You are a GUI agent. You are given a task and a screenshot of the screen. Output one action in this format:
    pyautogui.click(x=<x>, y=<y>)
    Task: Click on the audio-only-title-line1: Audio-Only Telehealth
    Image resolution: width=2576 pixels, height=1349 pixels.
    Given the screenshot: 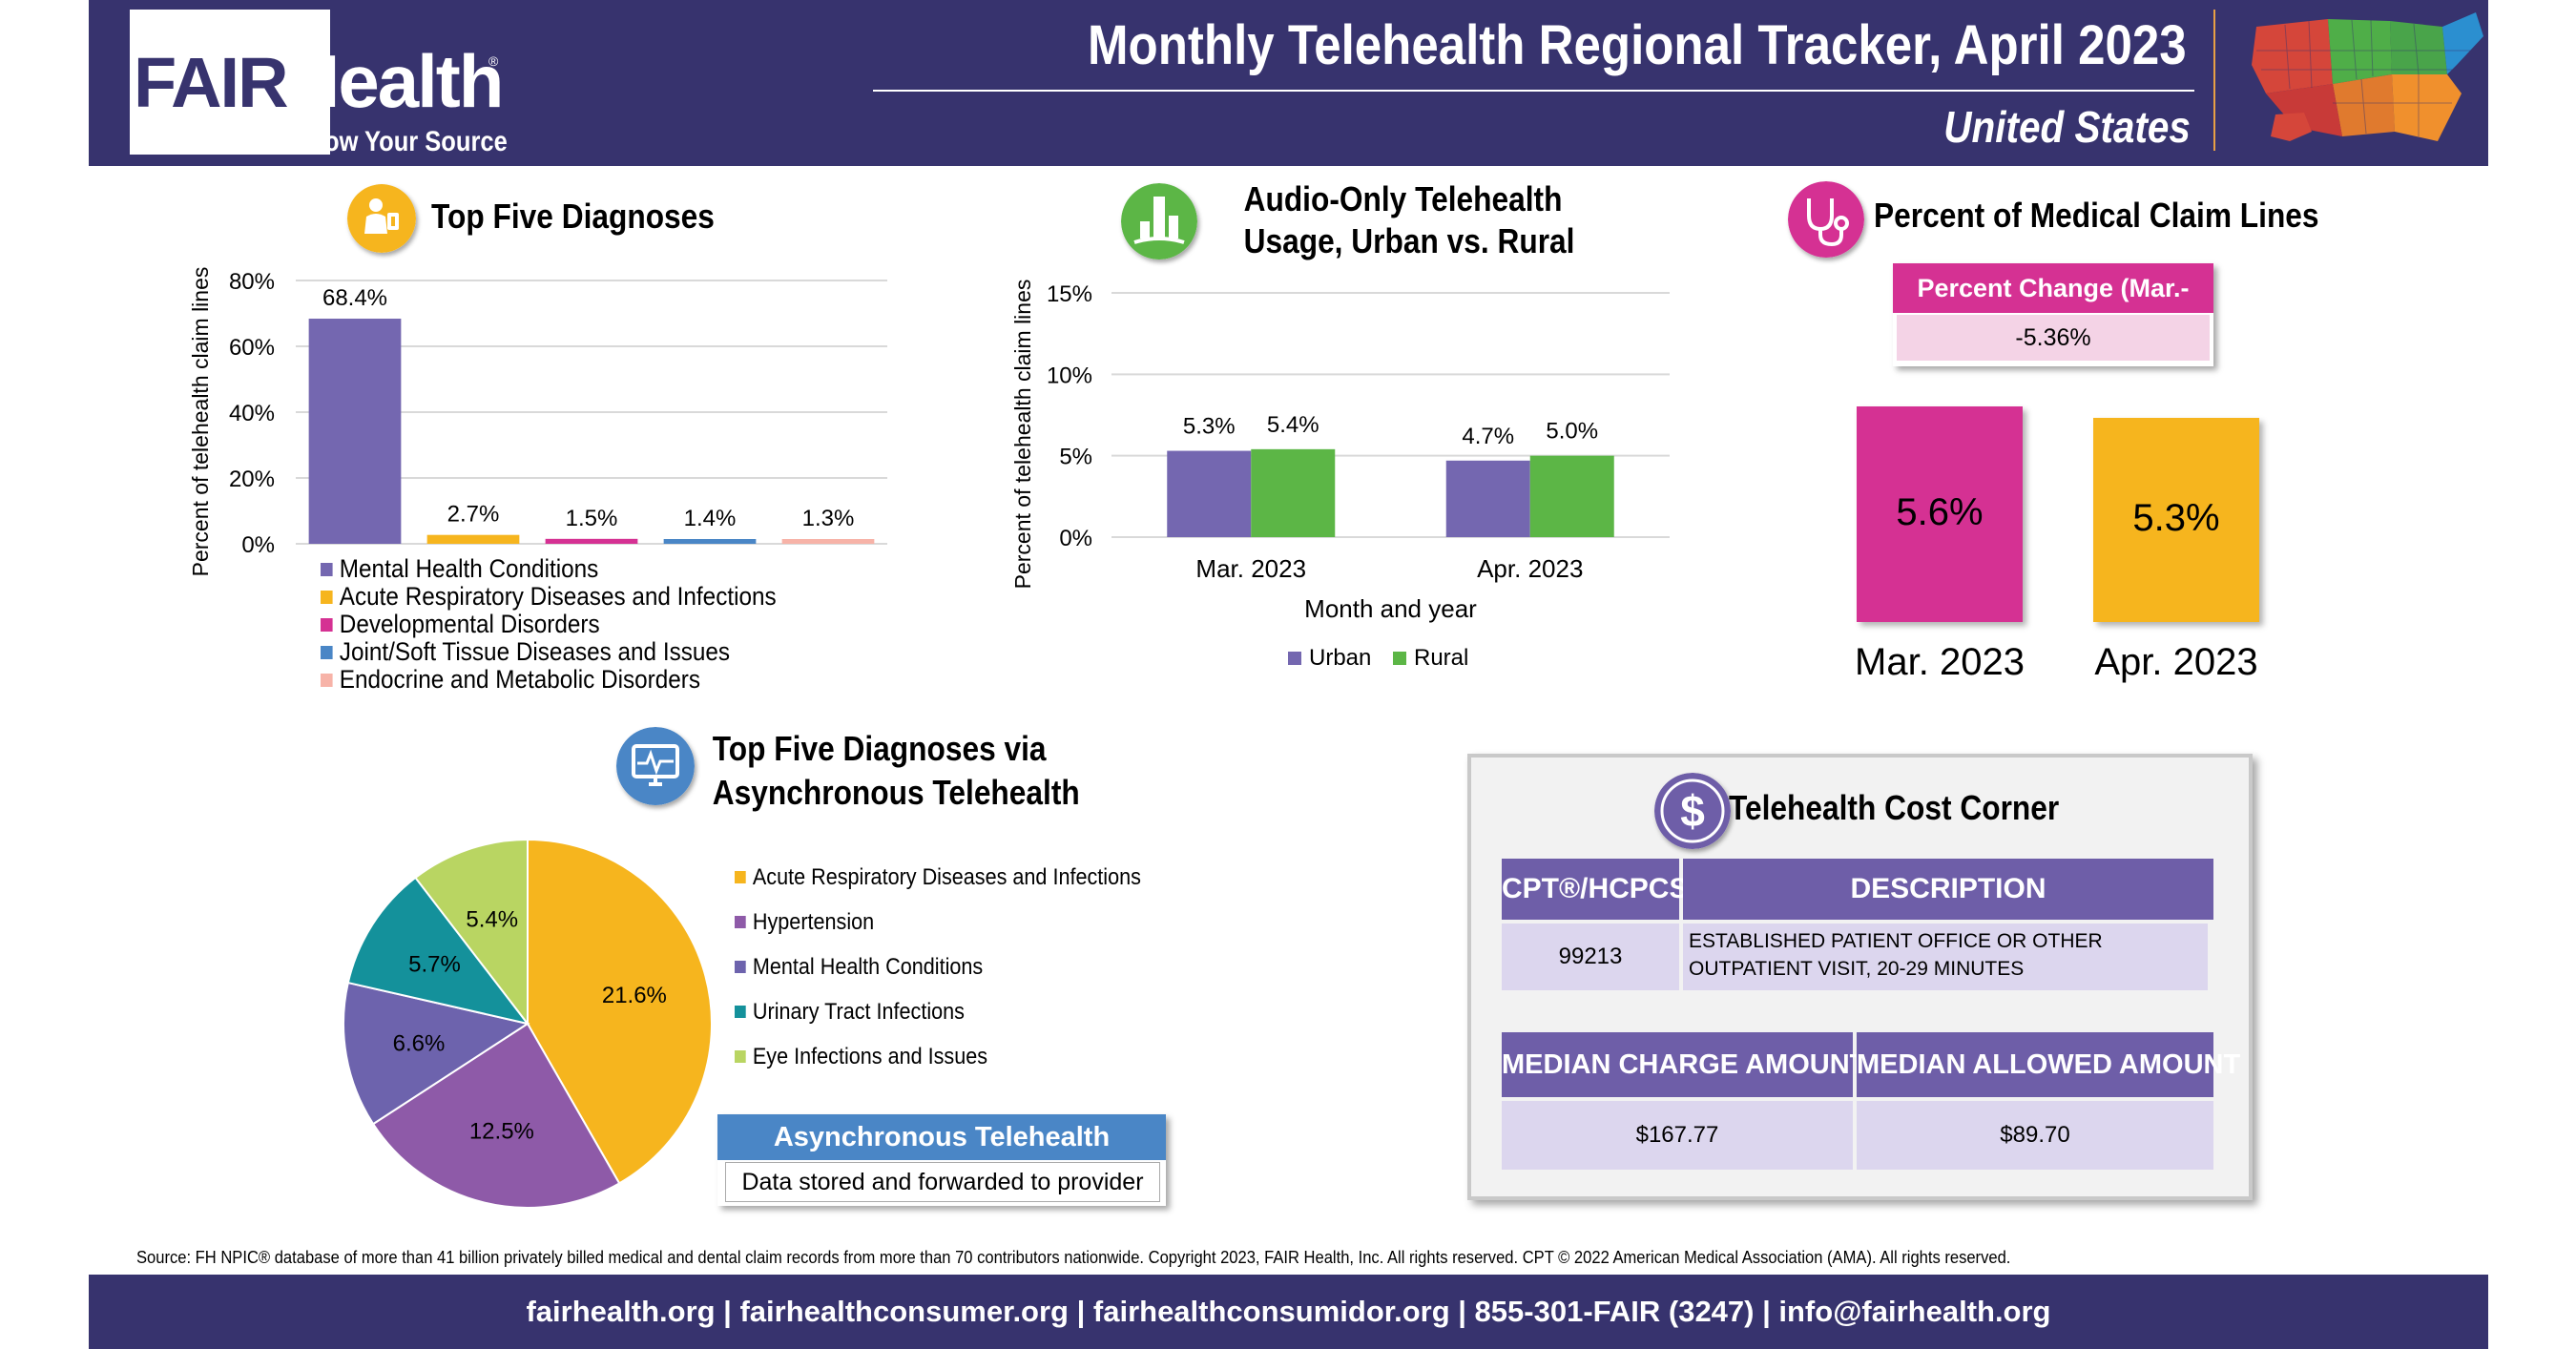 What is the action you would take?
    pyautogui.click(x=1403, y=198)
    